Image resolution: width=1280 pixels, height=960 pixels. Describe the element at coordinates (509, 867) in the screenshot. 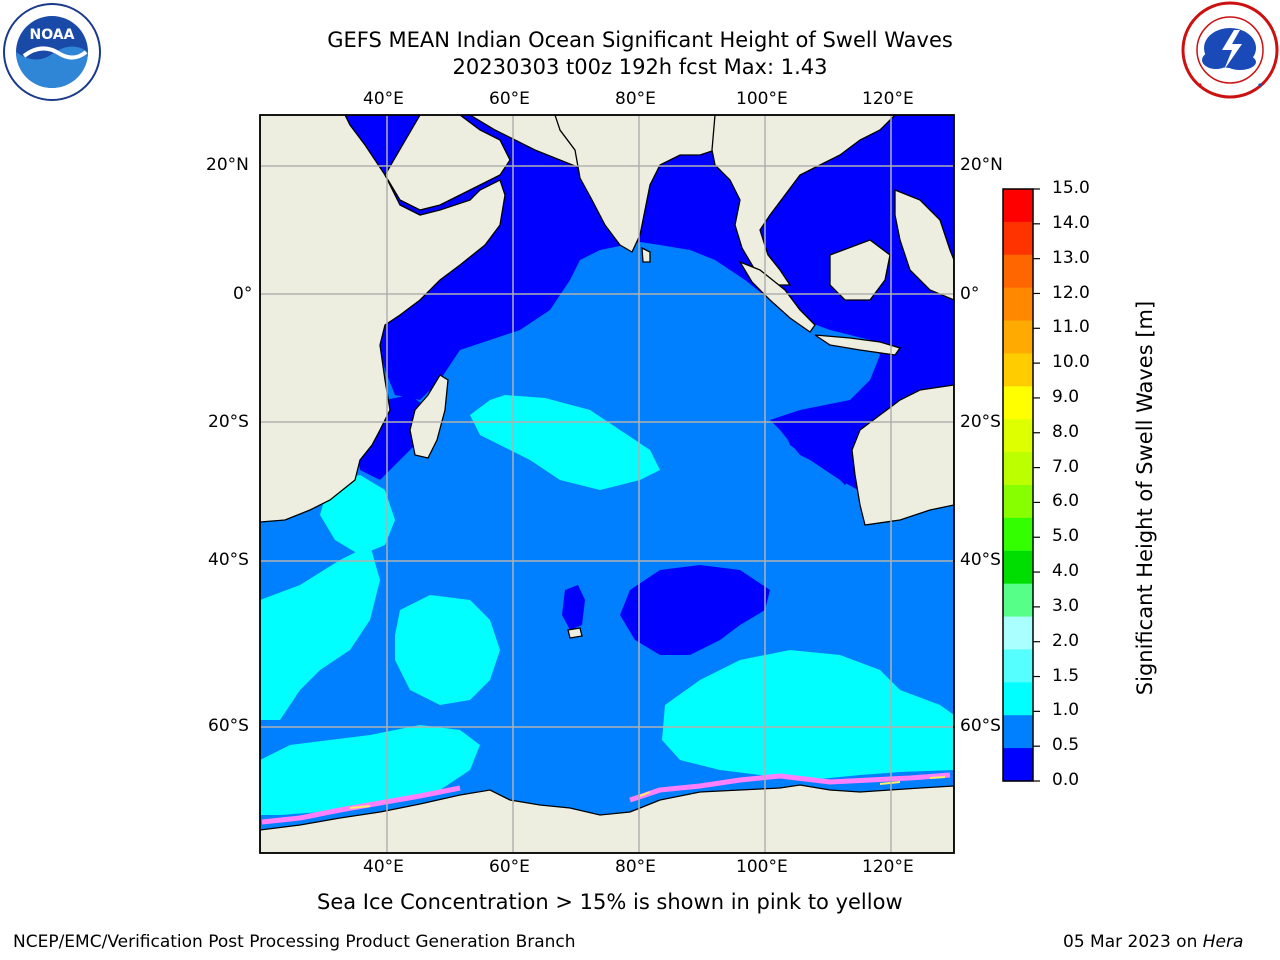

I see `lon-label-bottom: 60°E` at that location.